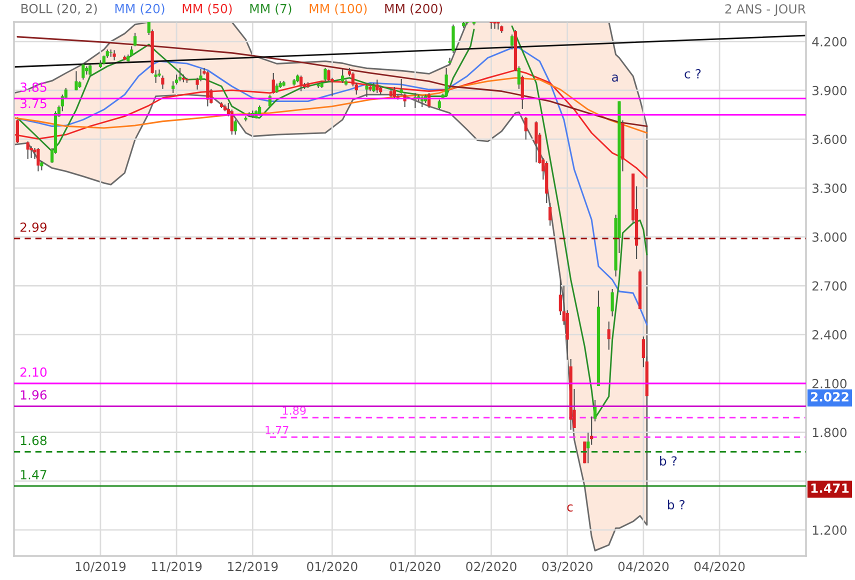 This screenshot has height=580, width=855. Describe the element at coordinates (829, 530) in the screenshot. I see `y-tick-label: 1.200` at that location.